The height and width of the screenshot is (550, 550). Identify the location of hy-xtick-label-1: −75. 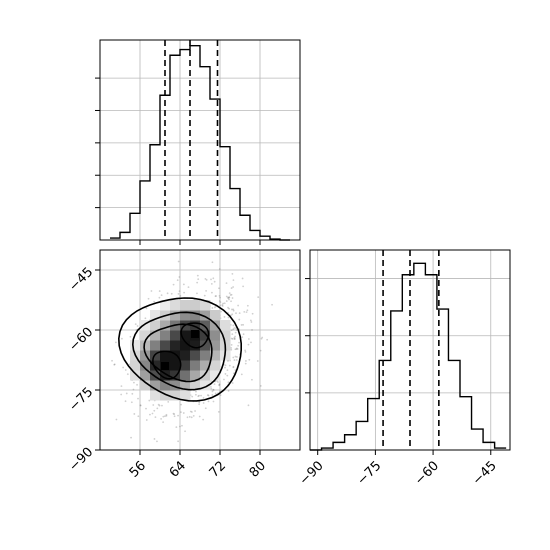
(369, 473).